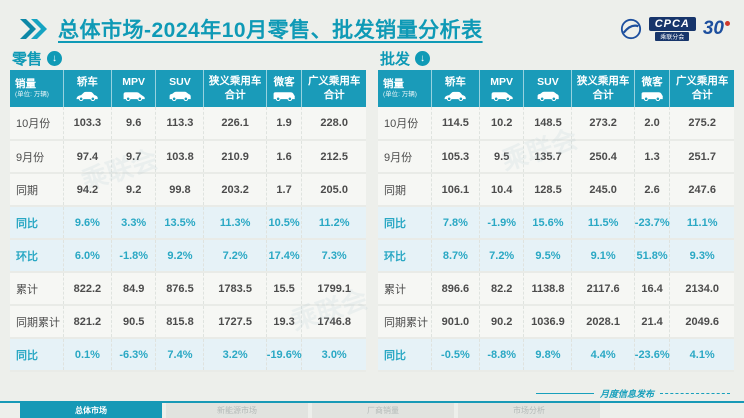 The height and width of the screenshot is (418, 744). I want to click on cell-value: 0.1%, so click(87, 355).